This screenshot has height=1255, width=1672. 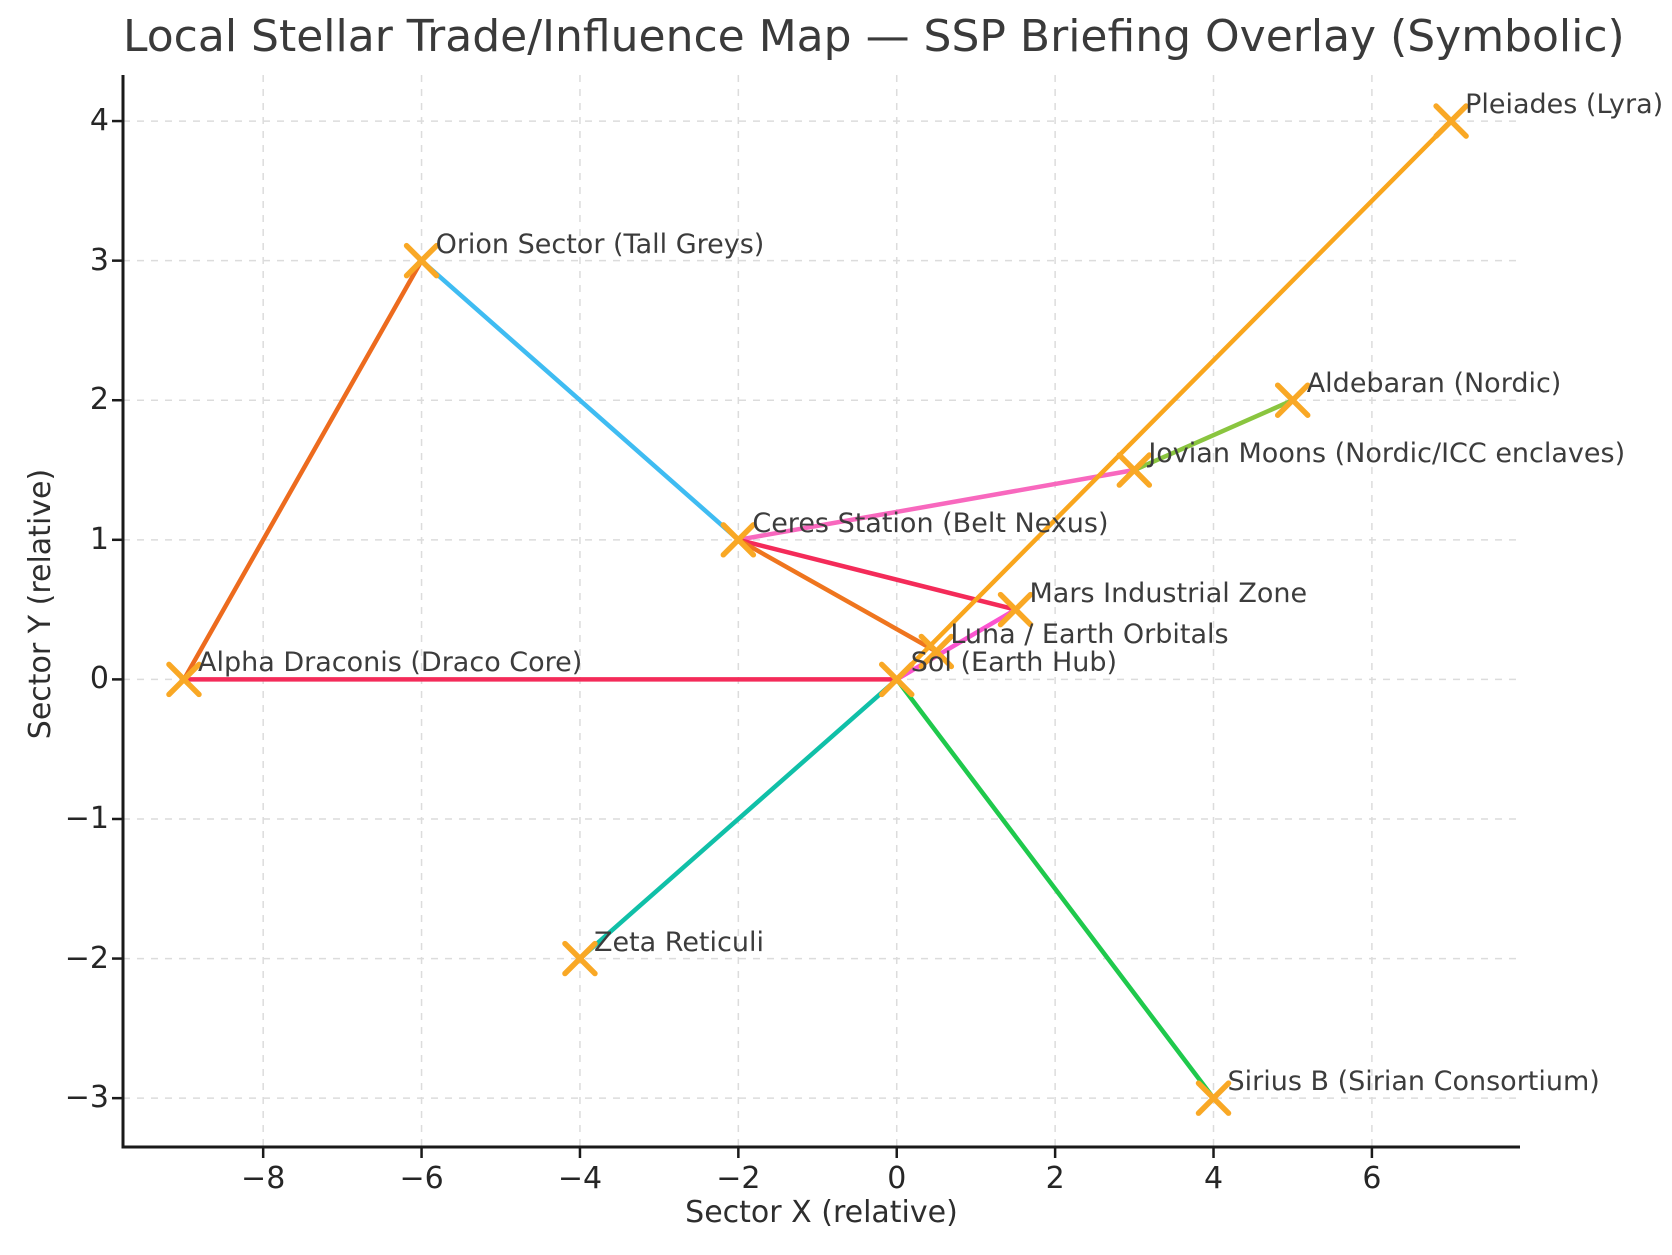 I want to click on edge-sol-mars, so click(x=956, y=644).